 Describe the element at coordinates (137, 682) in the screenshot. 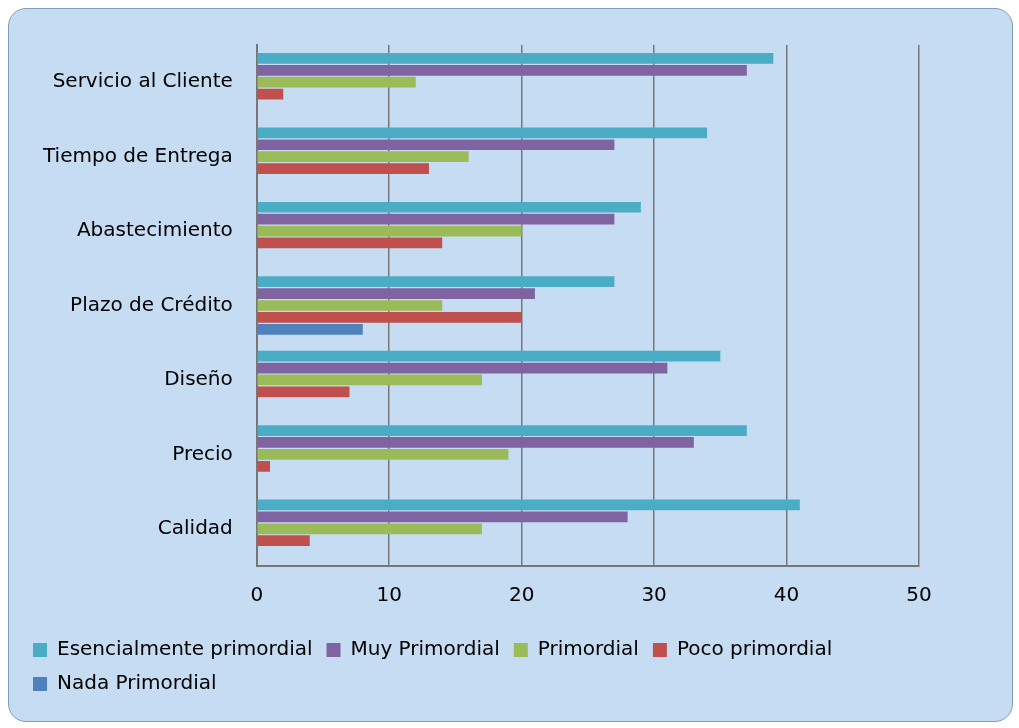

I see `legend-label: Nada Primordial` at that location.